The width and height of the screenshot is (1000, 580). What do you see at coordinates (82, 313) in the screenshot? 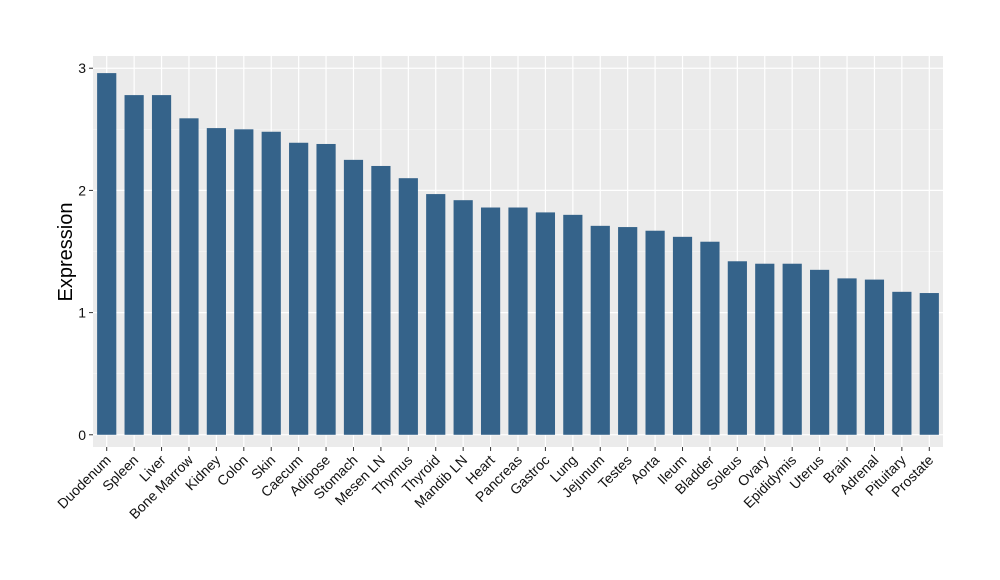
I see `y-tick-label: 1` at bounding box center [82, 313].